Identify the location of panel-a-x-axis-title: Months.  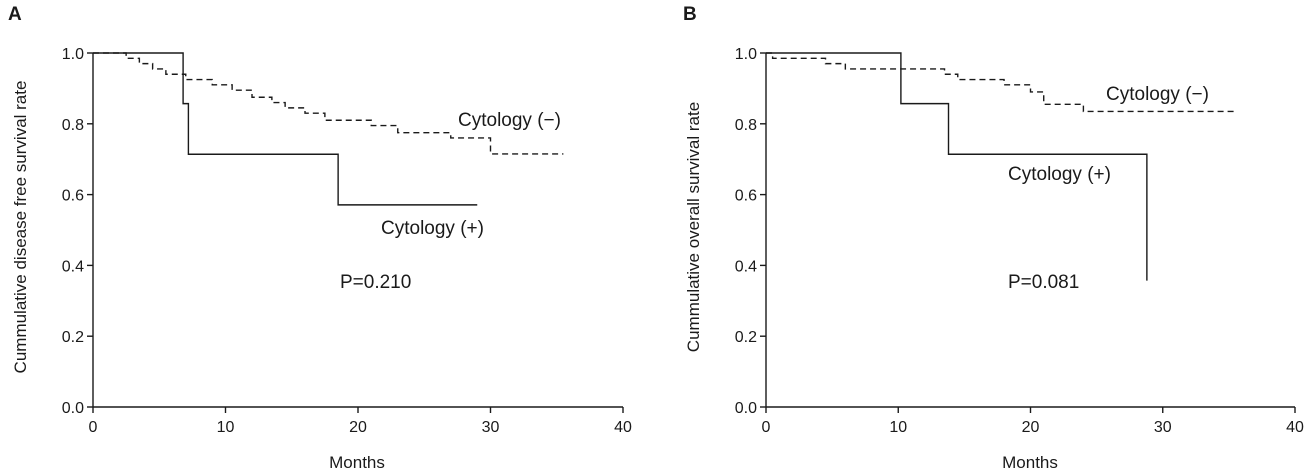
(357, 462).